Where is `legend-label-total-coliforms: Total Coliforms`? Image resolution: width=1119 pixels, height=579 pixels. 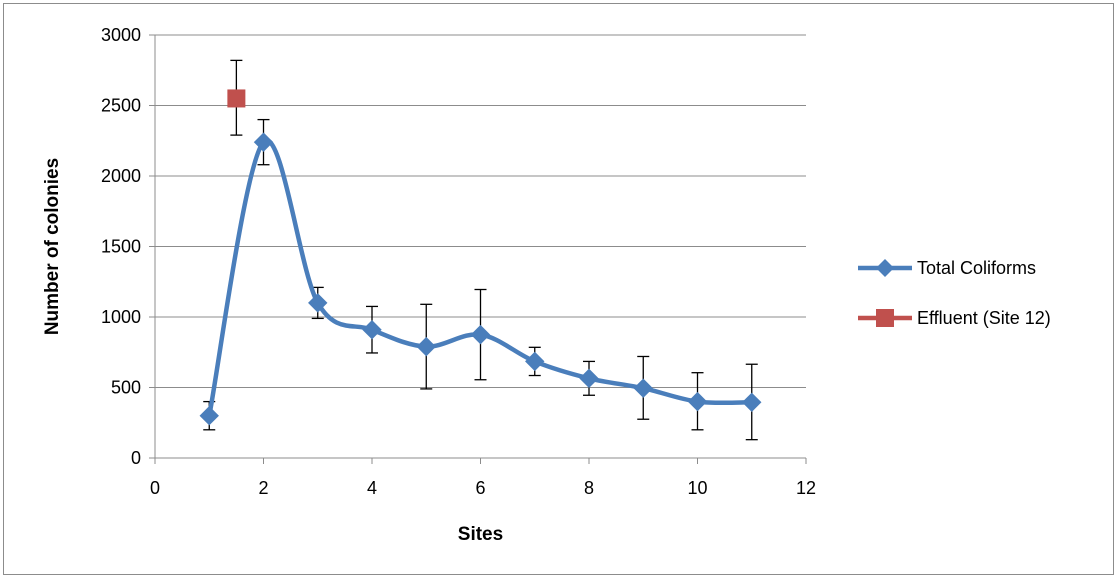 legend-label-total-coliforms: Total Coliforms is located at coordinates (976, 268).